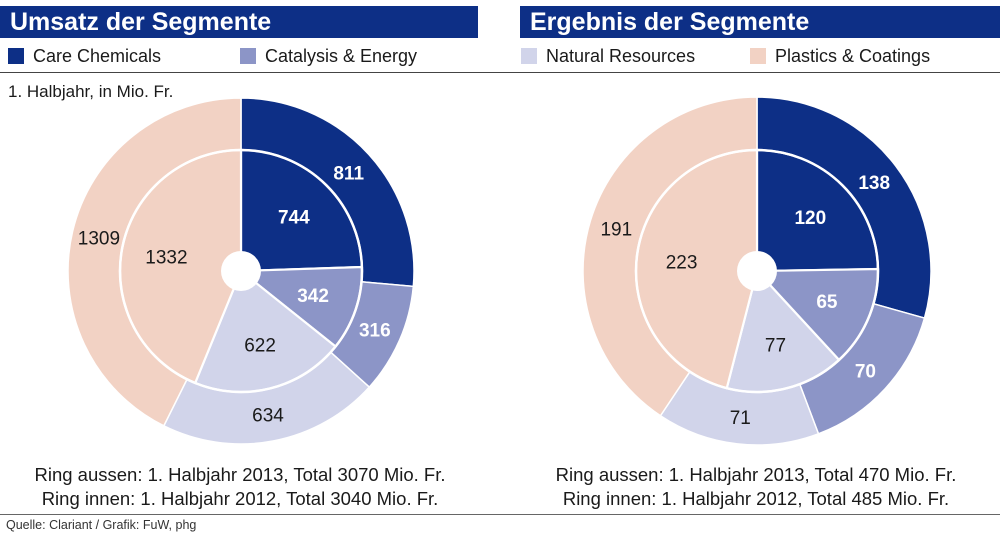  What do you see at coordinates (775, 346) in the screenshot?
I see `inner-label-natural-resources-right: 77` at bounding box center [775, 346].